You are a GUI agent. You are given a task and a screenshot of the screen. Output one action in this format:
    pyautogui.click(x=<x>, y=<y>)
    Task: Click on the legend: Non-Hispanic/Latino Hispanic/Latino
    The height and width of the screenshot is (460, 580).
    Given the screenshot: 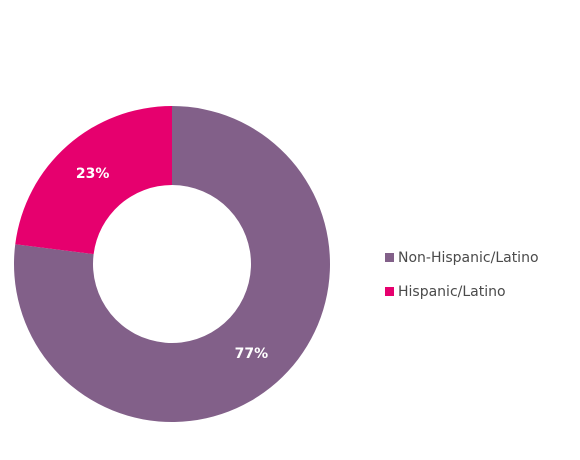 What is the action you would take?
    pyautogui.click(x=462, y=275)
    